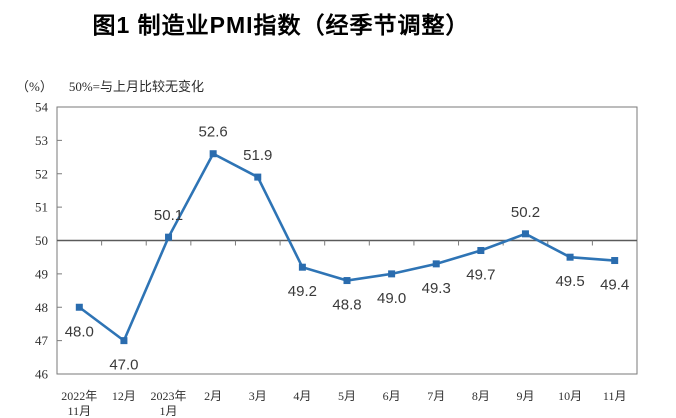 This screenshot has height=418, width=676. I want to click on y-tick-label: 47, so click(42, 340).